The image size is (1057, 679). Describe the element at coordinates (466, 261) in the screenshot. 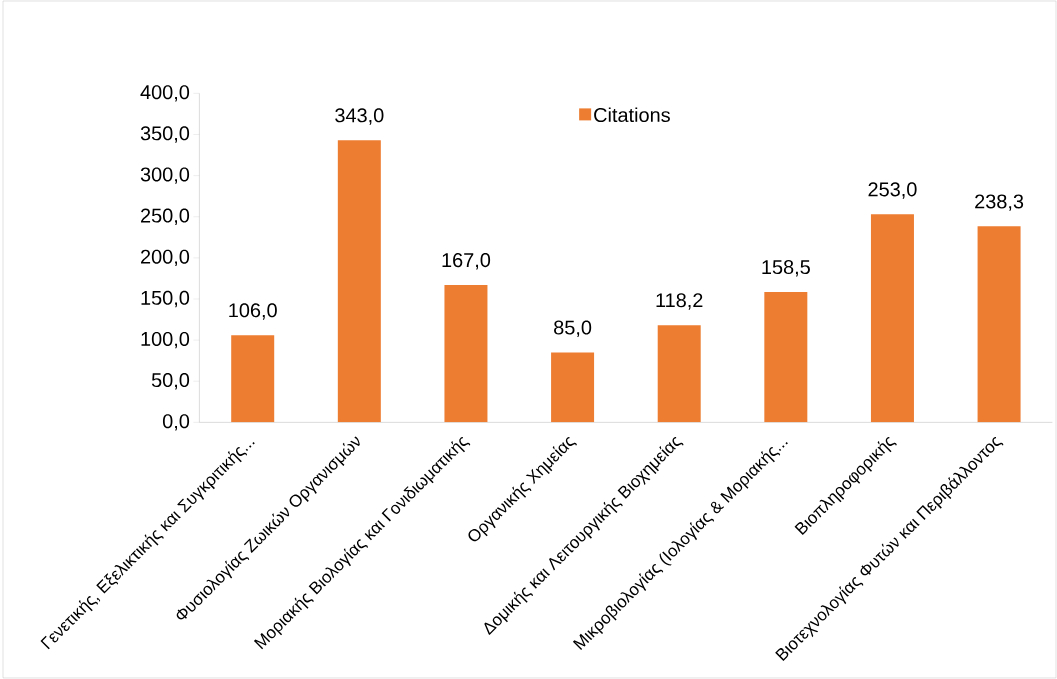

I see `data-label: 167,0` at that location.